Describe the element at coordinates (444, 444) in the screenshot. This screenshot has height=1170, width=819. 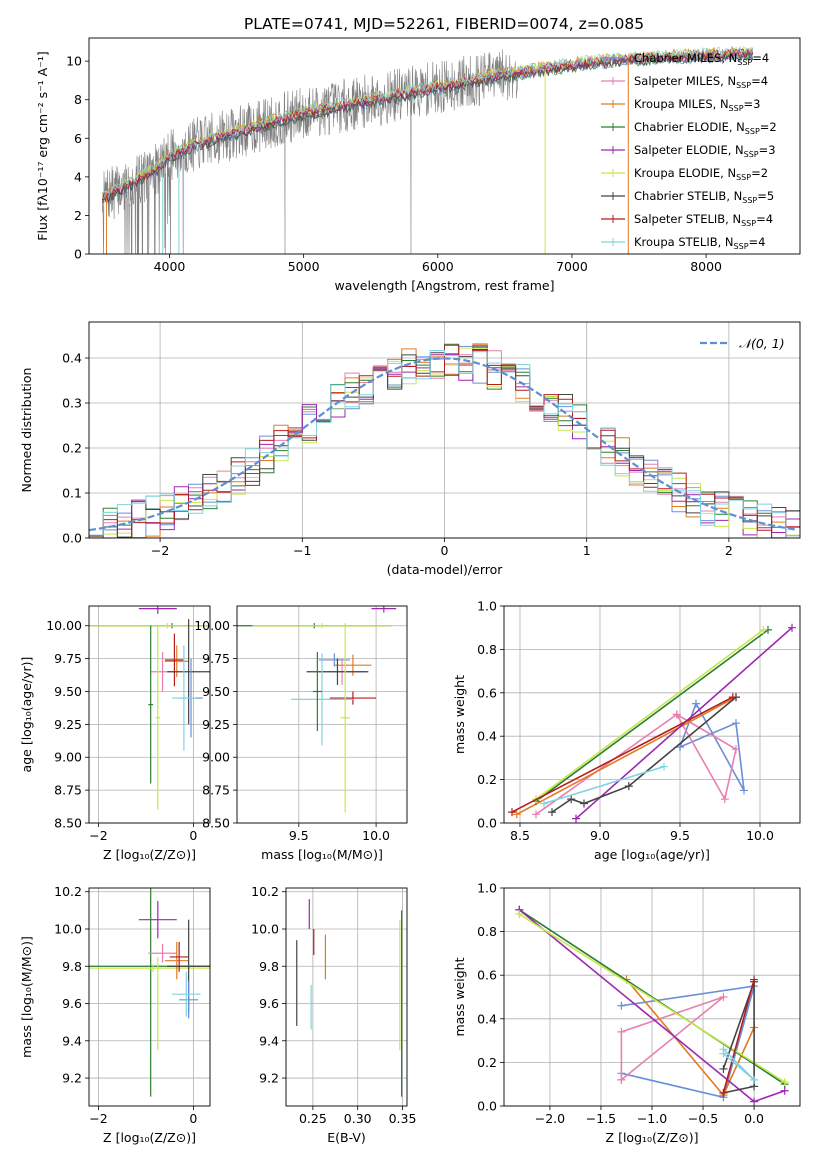
I see `residual-histogram` at that location.